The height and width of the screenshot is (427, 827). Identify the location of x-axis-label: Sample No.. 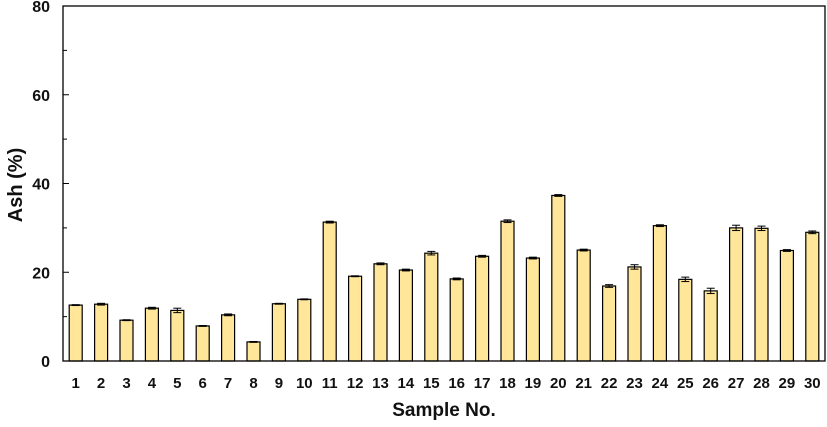
(443, 410).